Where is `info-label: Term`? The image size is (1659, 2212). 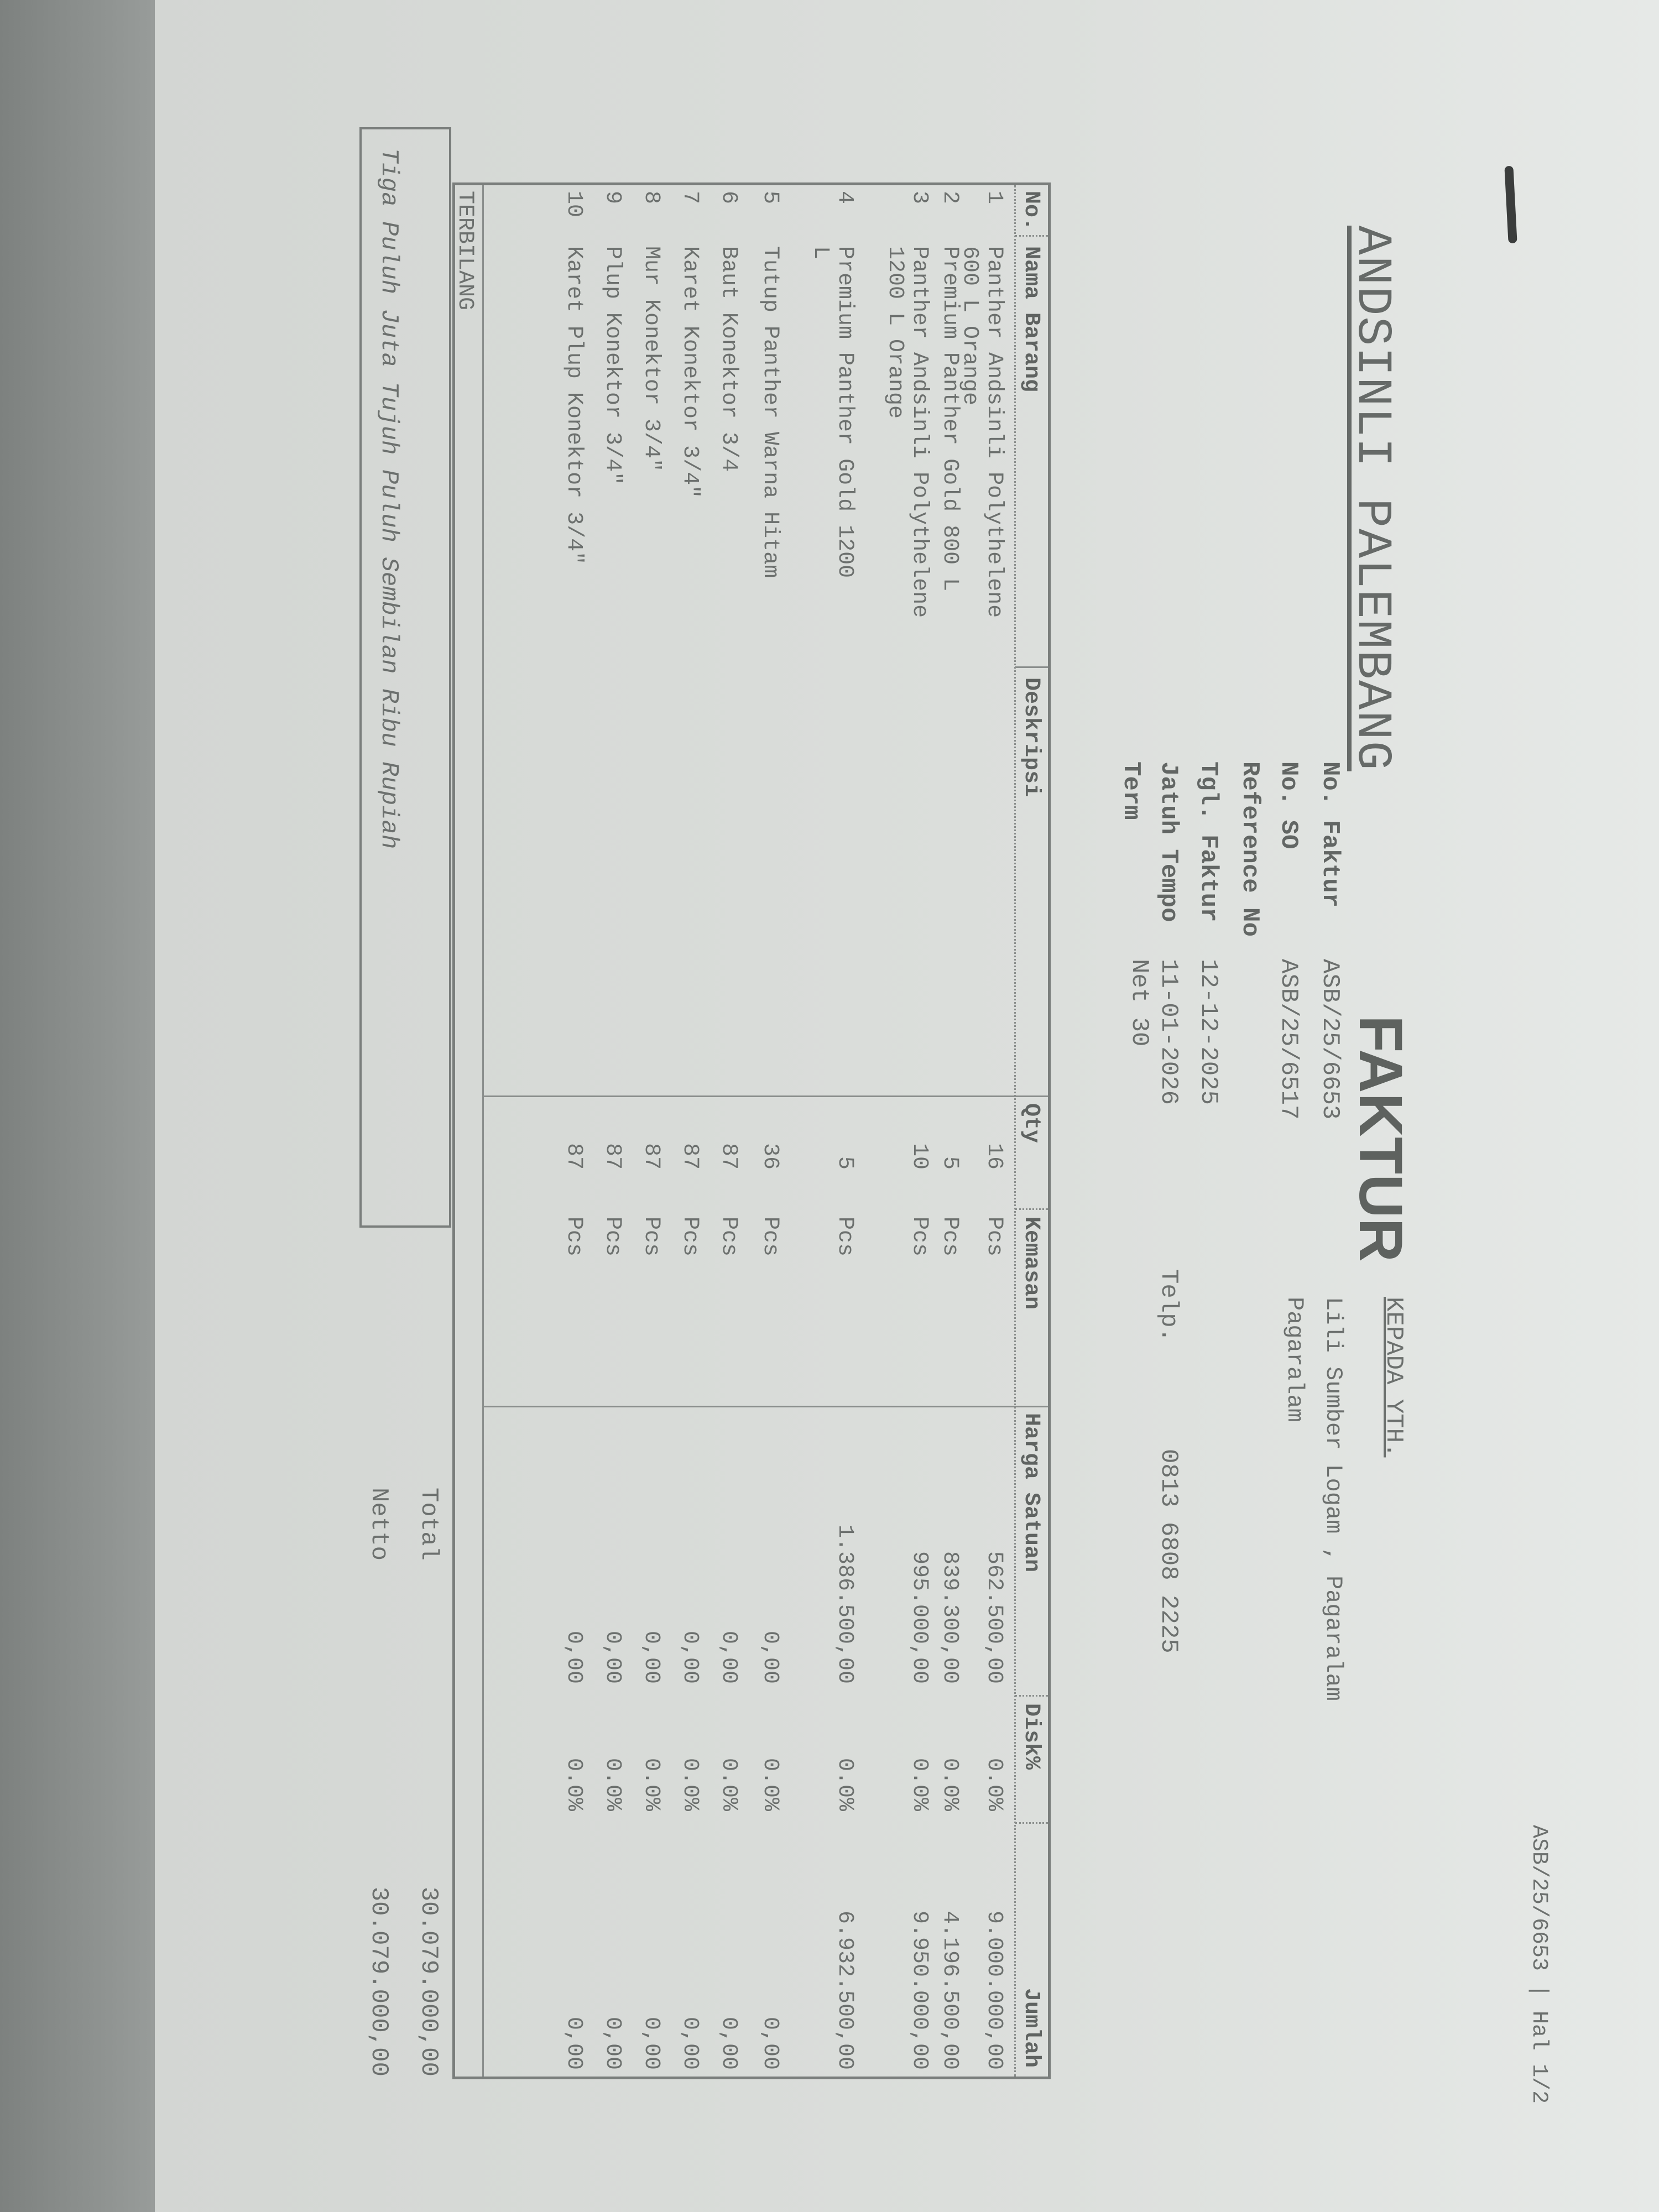
info-label: Term is located at coordinates (1131, 791).